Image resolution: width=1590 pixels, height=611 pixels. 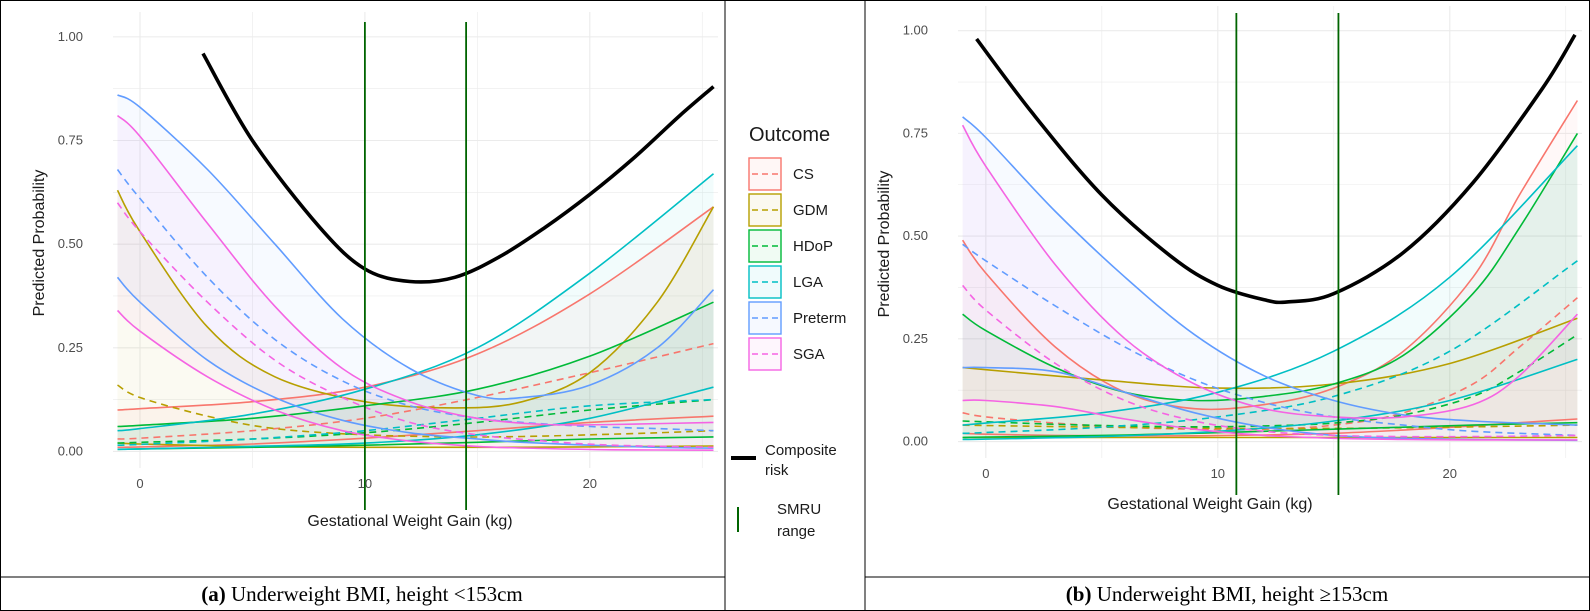 What do you see at coordinates (1239, 594) in the screenshot?
I see `caption-b-text: Underweight BMI, height ≥153cm` at bounding box center [1239, 594].